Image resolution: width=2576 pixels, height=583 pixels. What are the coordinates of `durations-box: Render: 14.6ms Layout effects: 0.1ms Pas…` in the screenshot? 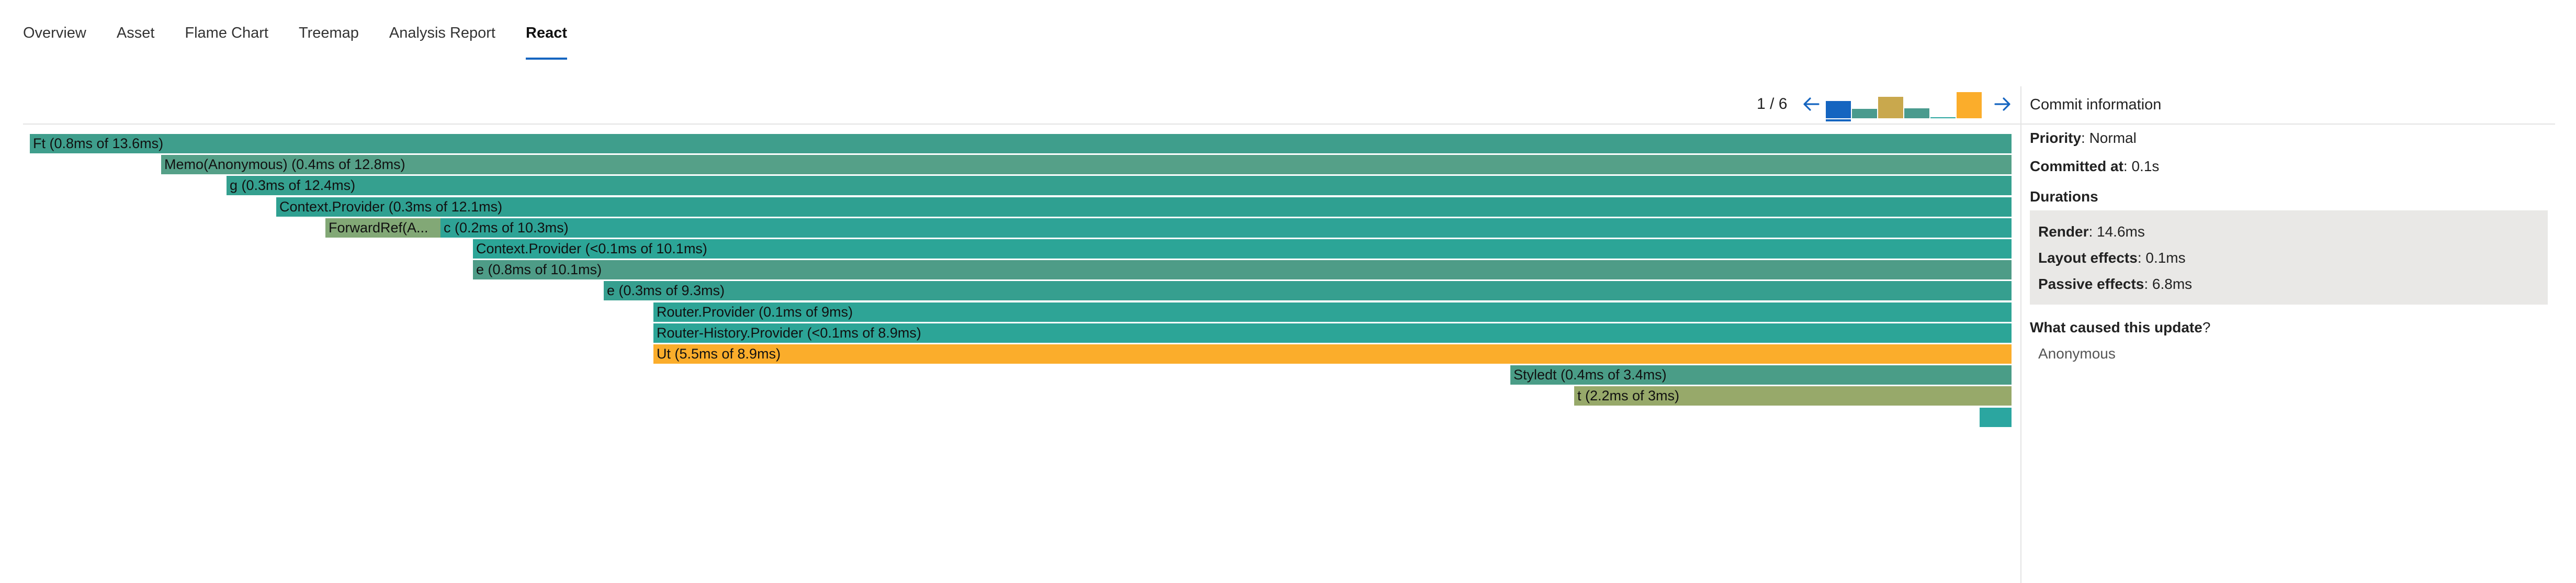 It's located at (2289, 257).